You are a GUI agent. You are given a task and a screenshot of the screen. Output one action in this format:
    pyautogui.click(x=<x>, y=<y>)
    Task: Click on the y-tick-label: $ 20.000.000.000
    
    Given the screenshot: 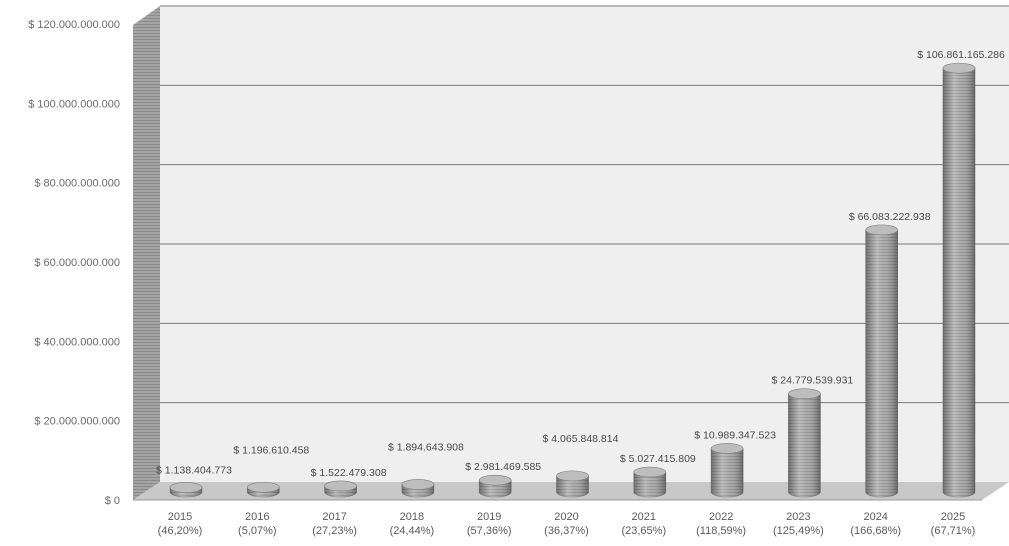 What is the action you would take?
    pyautogui.click(x=77, y=422)
    